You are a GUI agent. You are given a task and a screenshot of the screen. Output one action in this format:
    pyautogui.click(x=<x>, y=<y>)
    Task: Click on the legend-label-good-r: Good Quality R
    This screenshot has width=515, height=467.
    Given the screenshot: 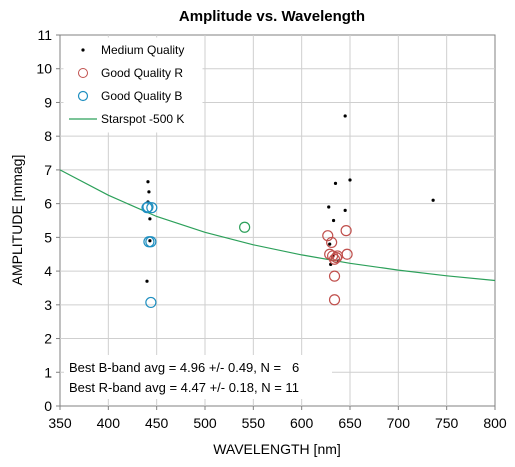 What is the action you would take?
    pyautogui.click(x=142, y=73)
    